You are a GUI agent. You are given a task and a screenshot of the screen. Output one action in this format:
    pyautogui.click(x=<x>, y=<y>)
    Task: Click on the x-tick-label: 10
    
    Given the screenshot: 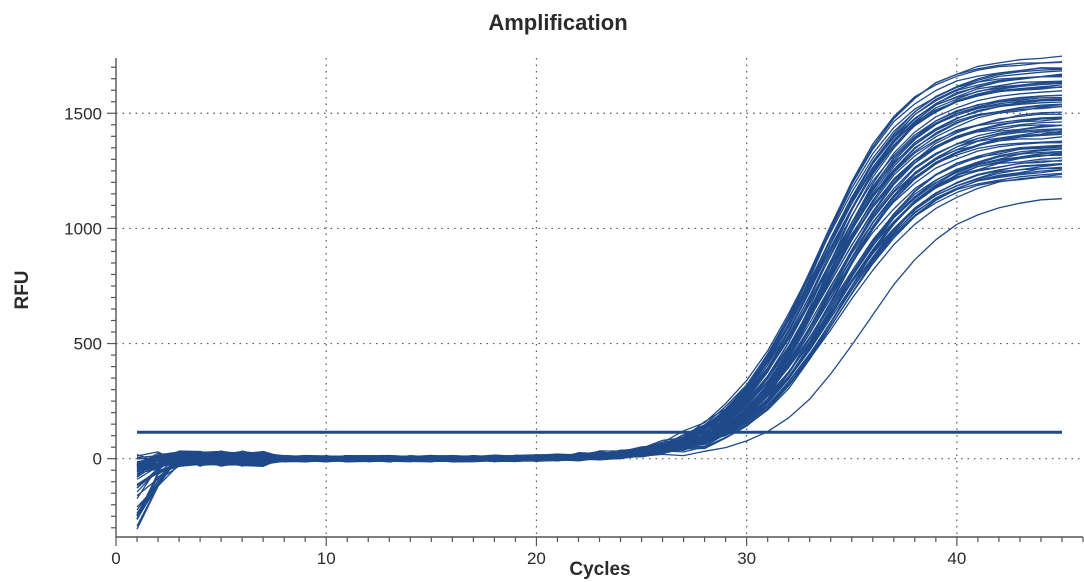 What is the action you would take?
    pyautogui.click(x=326, y=558)
    